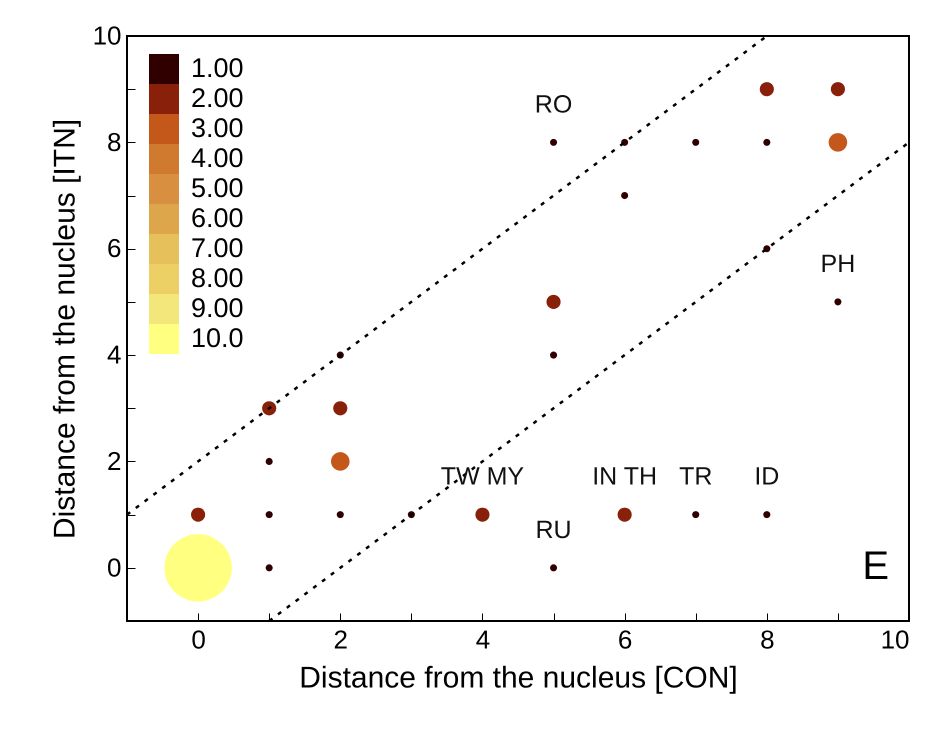 The width and height of the screenshot is (951, 731). What do you see at coordinates (217, 248) in the screenshot?
I see `legend-label: 7.00` at bounding box center [217, 248].